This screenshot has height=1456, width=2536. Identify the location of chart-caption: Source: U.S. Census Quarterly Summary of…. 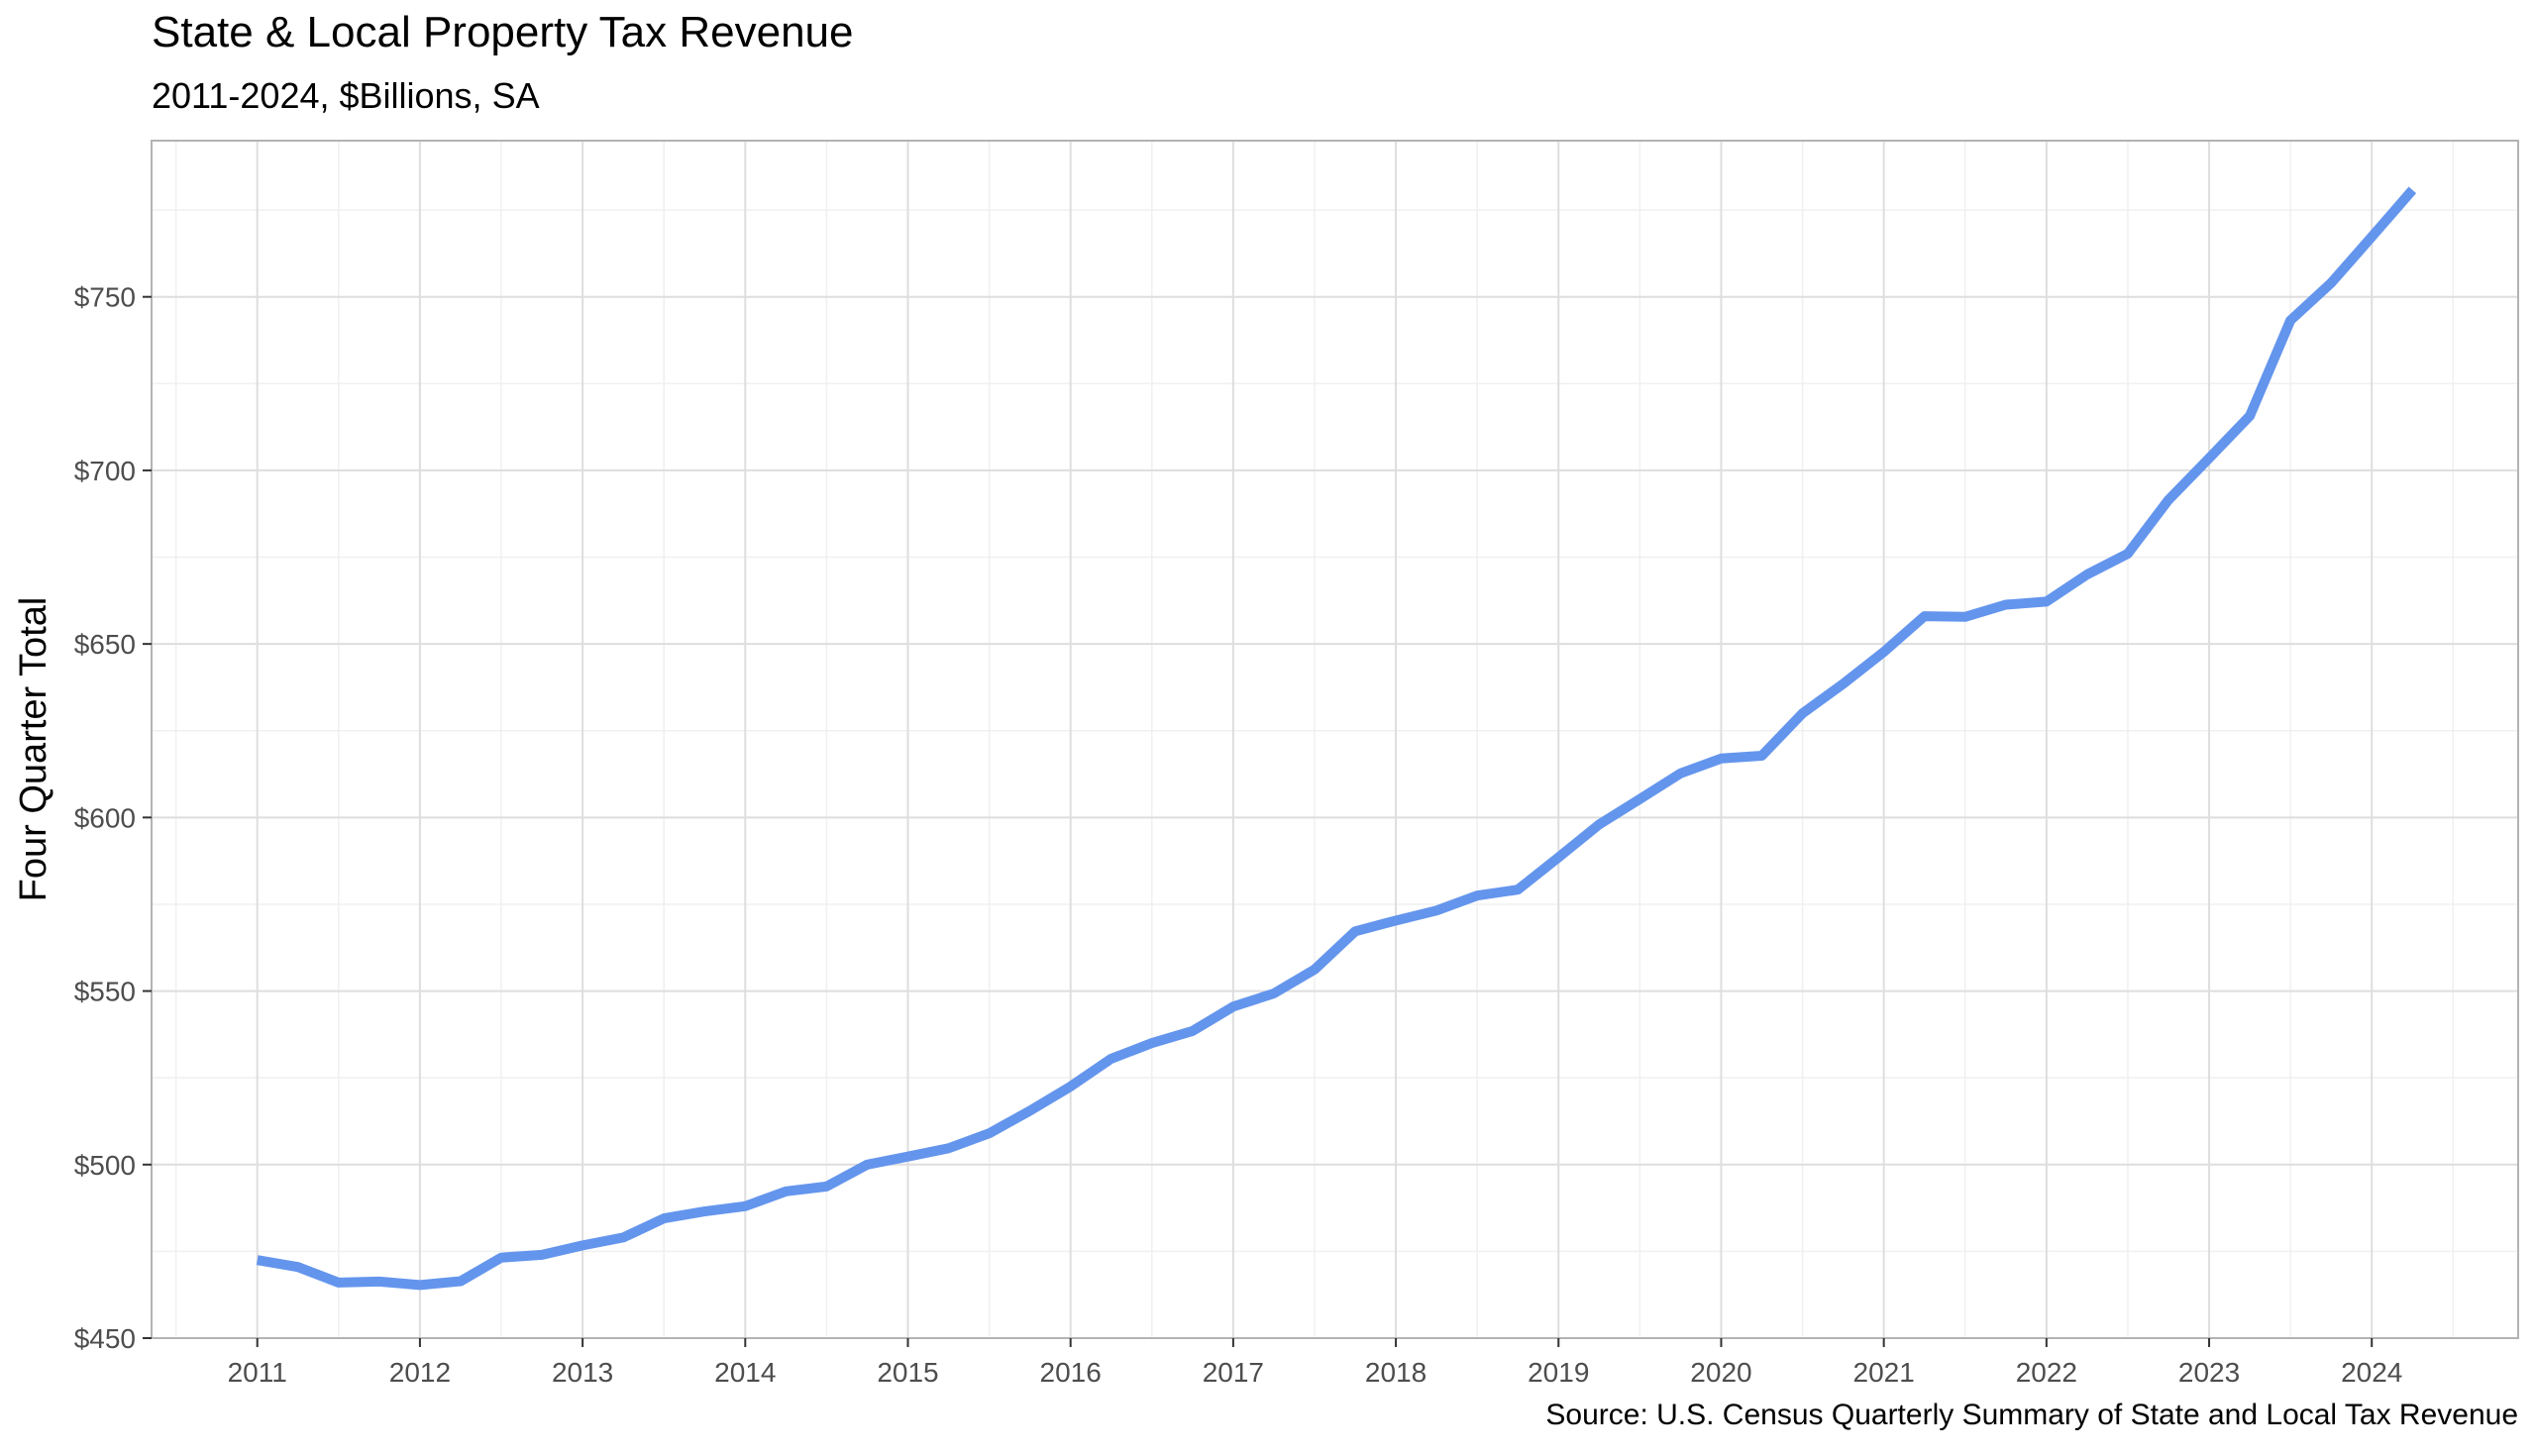
(2031, 1415).